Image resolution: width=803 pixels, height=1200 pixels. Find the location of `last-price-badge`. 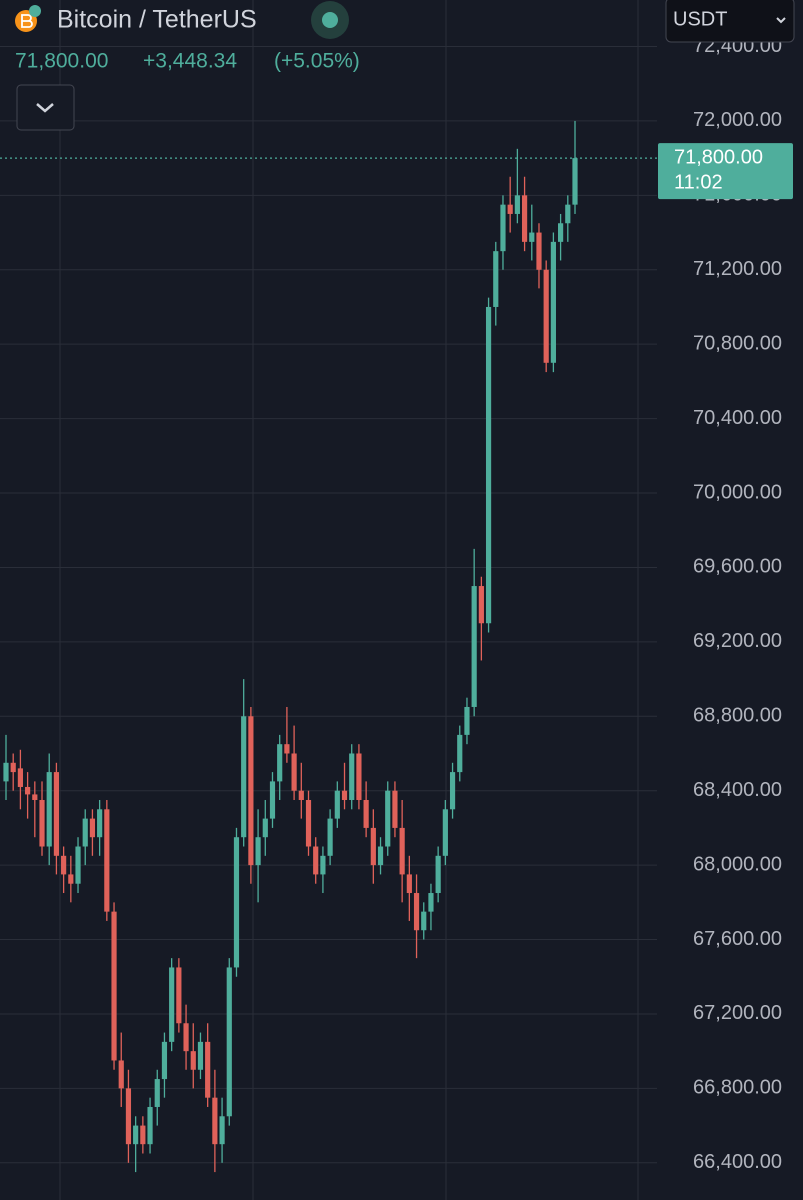

last-price-badge is located at coordinates (725, 171).